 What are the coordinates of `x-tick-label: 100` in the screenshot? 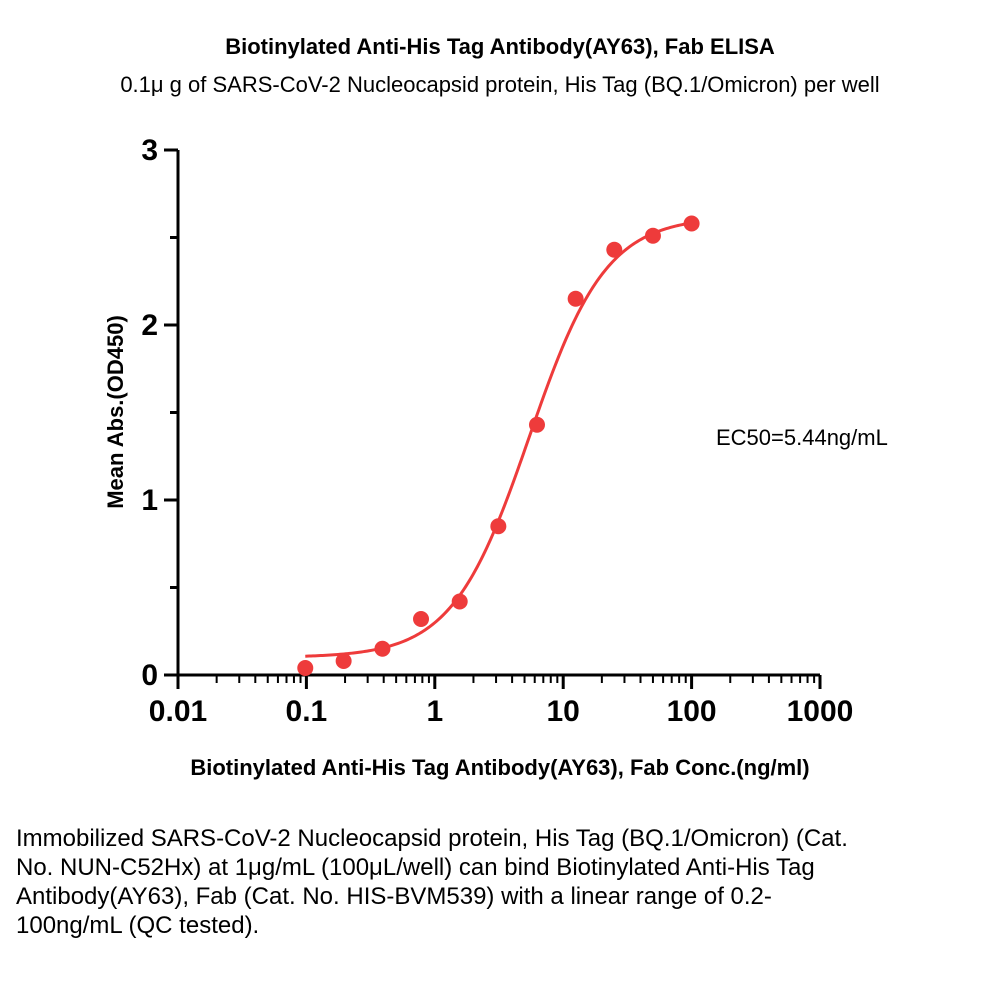 It's located at (692, 711).